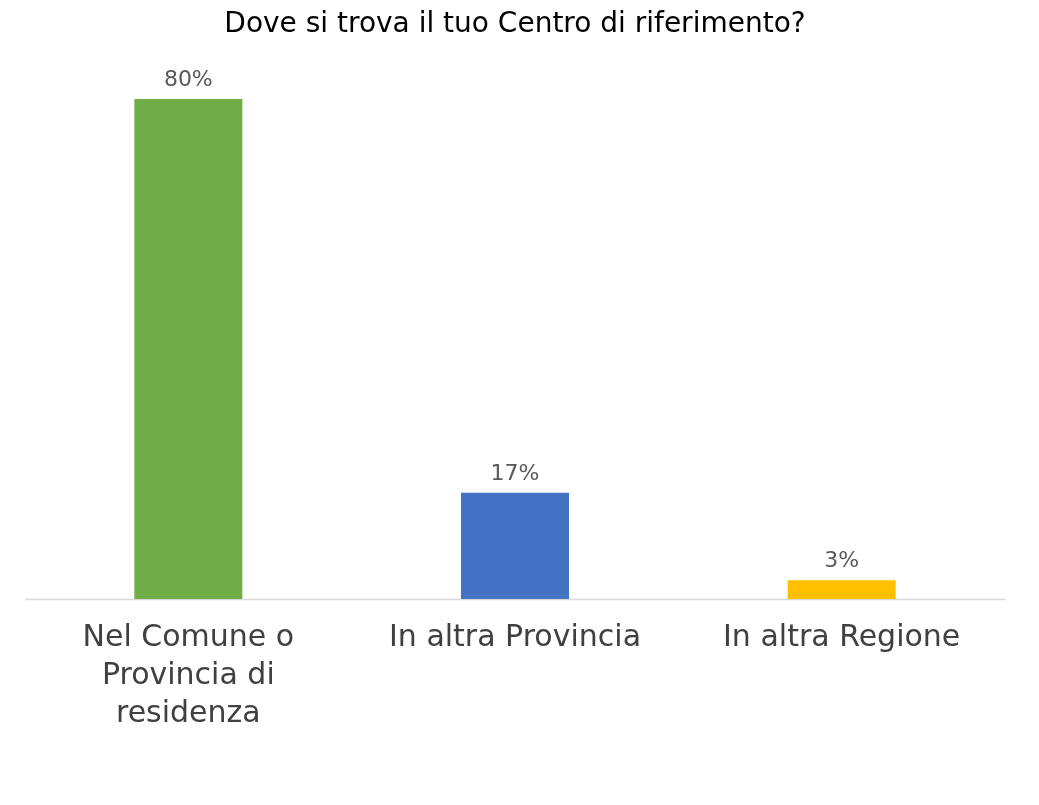 The image size is (1039, 805). What do you see at coordinates (842, 560) in the screenshot?
I see `data-label: 3%` at bounding box center [842, 560].